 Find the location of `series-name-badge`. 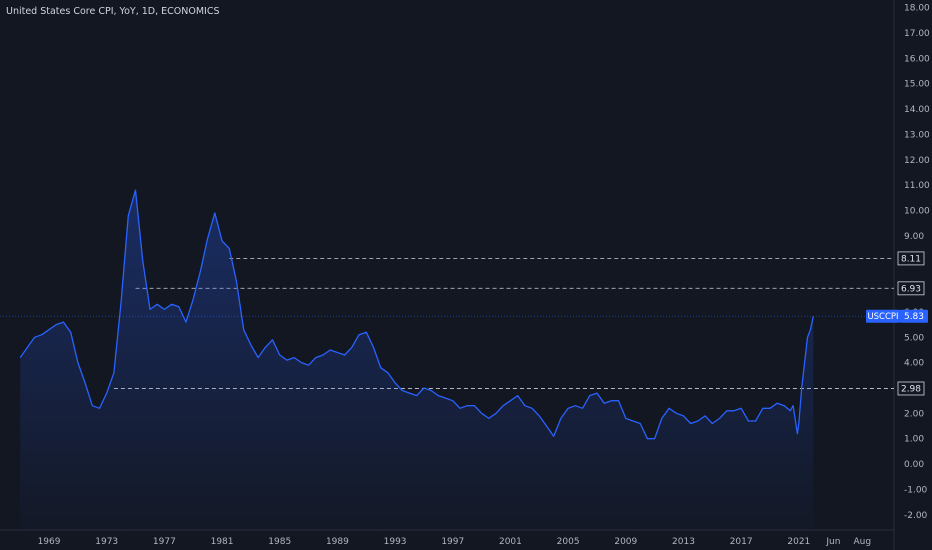

series-name-badge is located at coordinates (883, 316).